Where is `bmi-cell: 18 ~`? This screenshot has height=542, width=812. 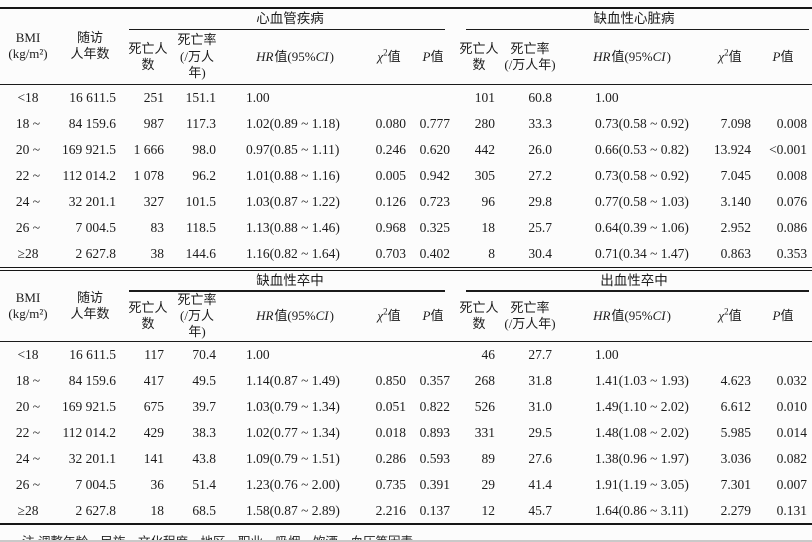 bmi-cell: 18 ~ is located at coordinates (28, 380).